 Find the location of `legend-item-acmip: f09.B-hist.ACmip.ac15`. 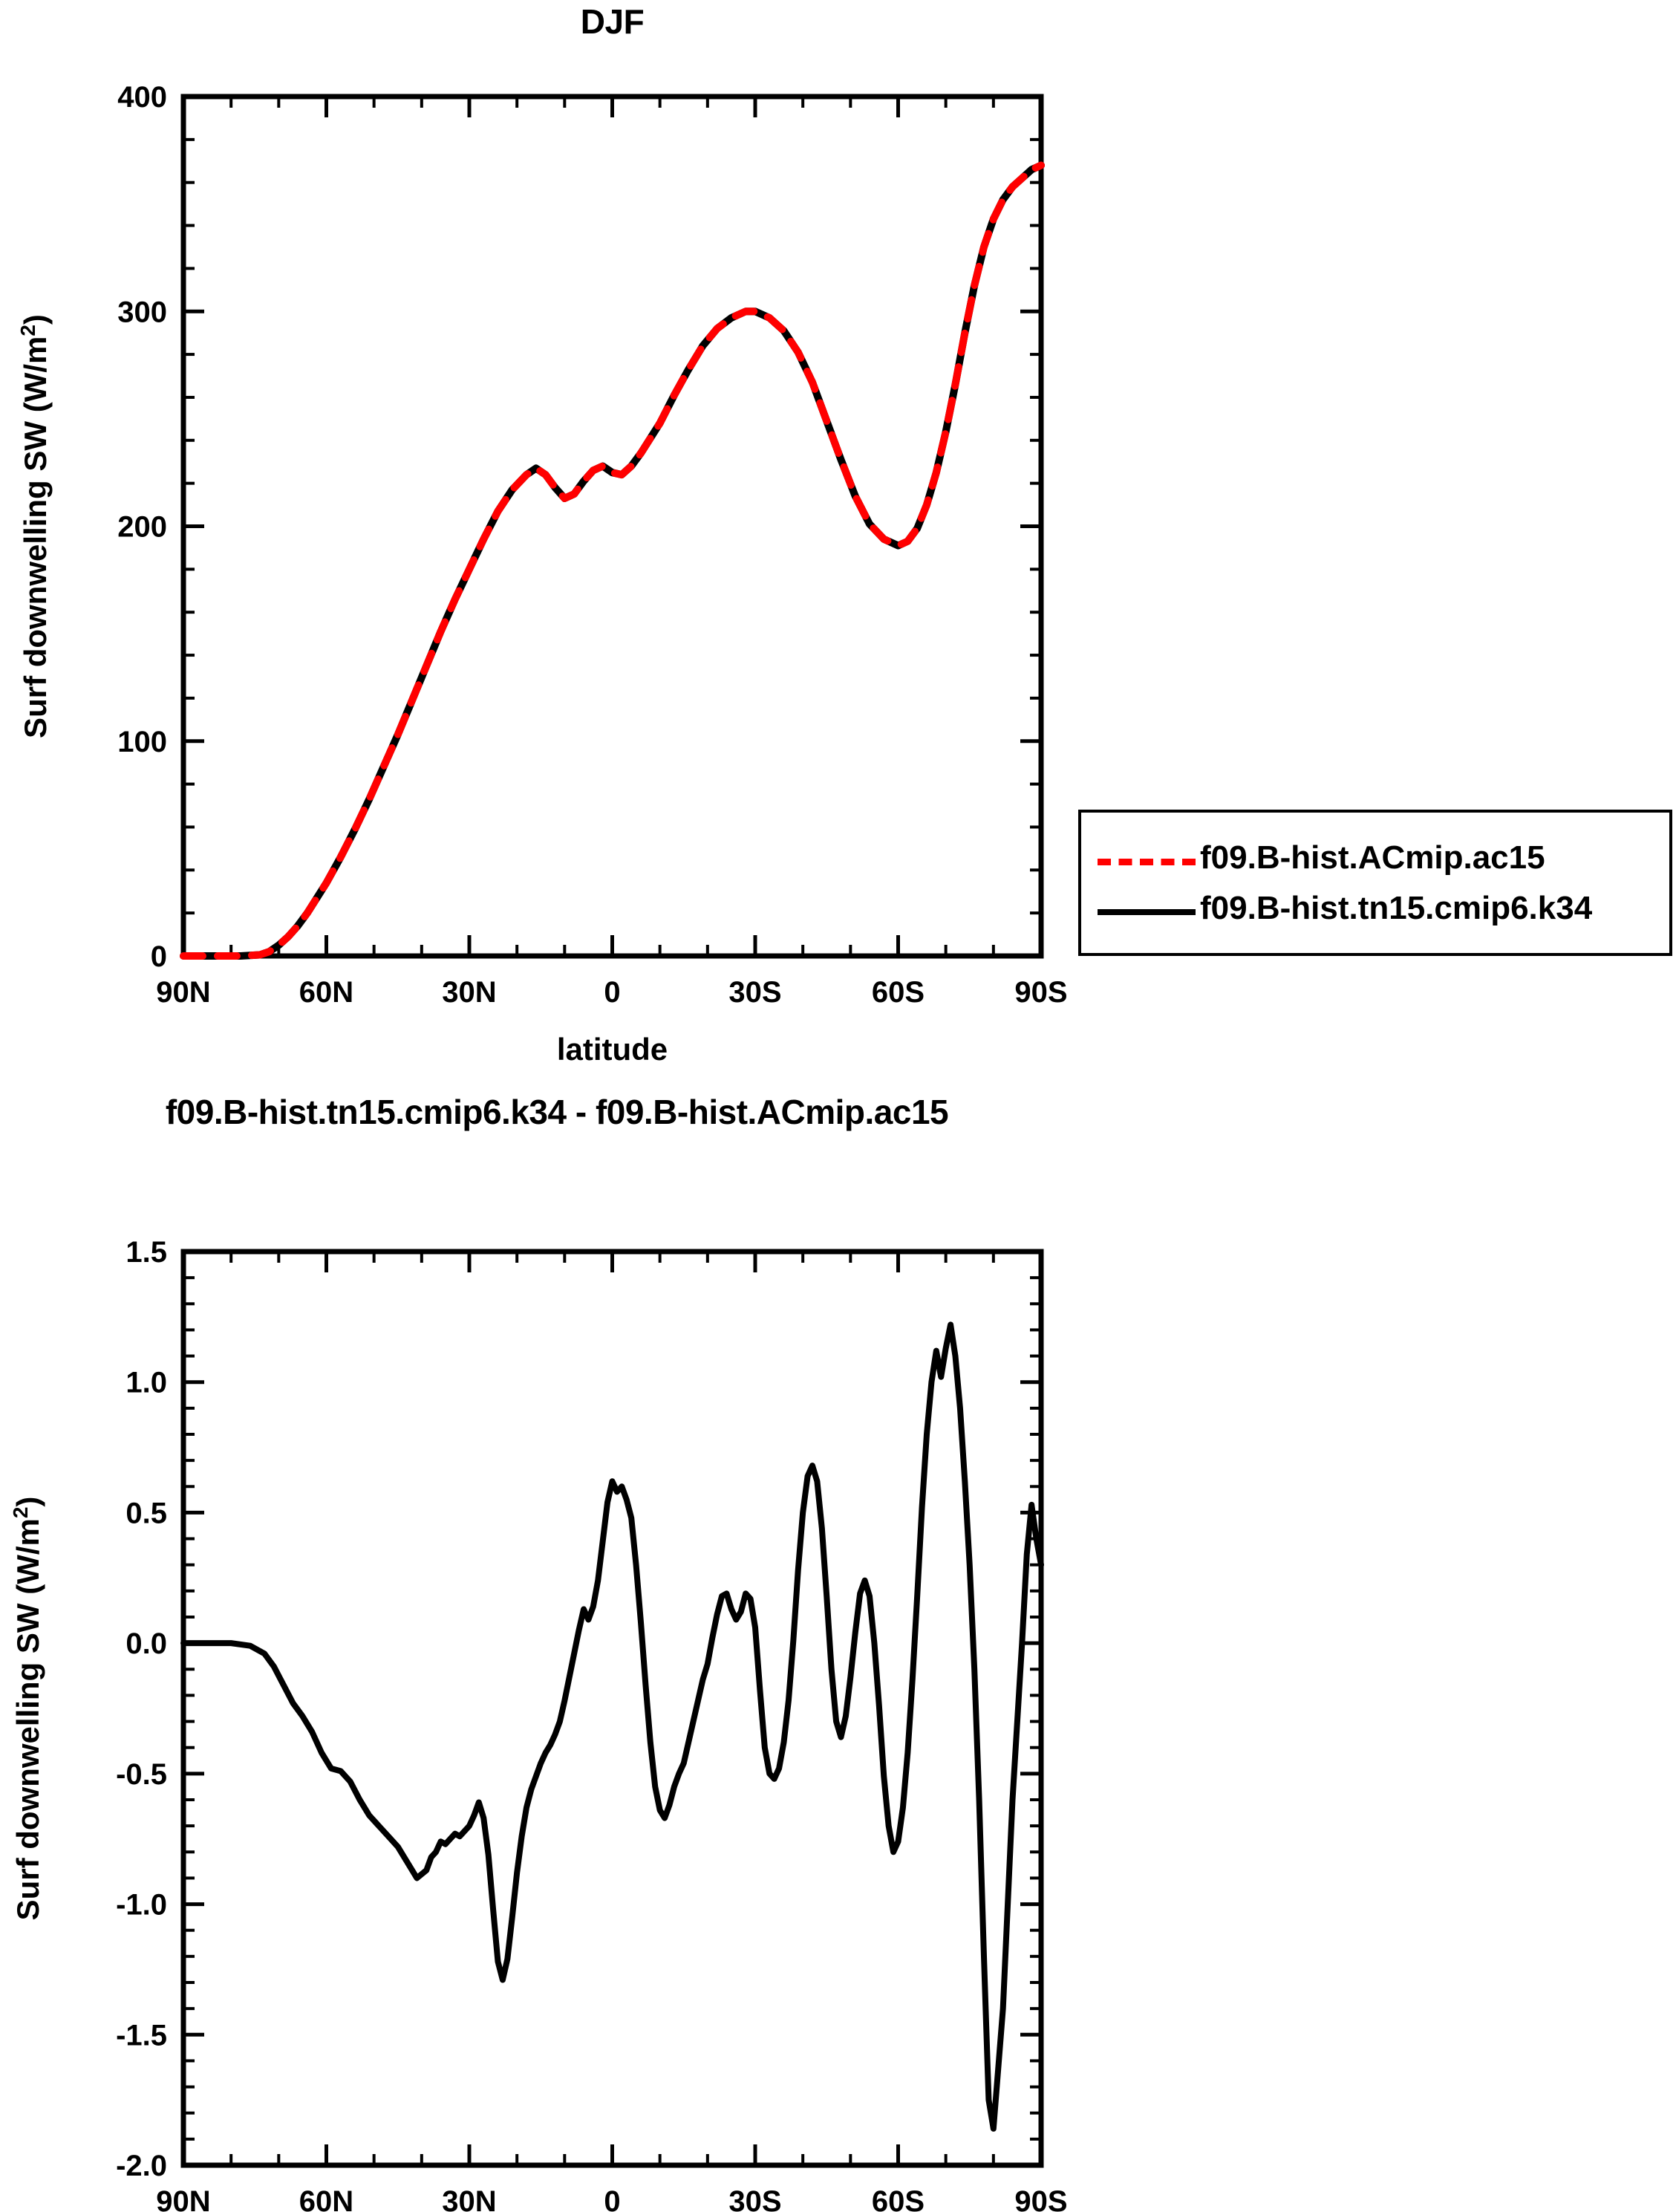

legend-item-acmip: f09.B-hist.ACmip.ac15 is located at coordinates (1375, 863).